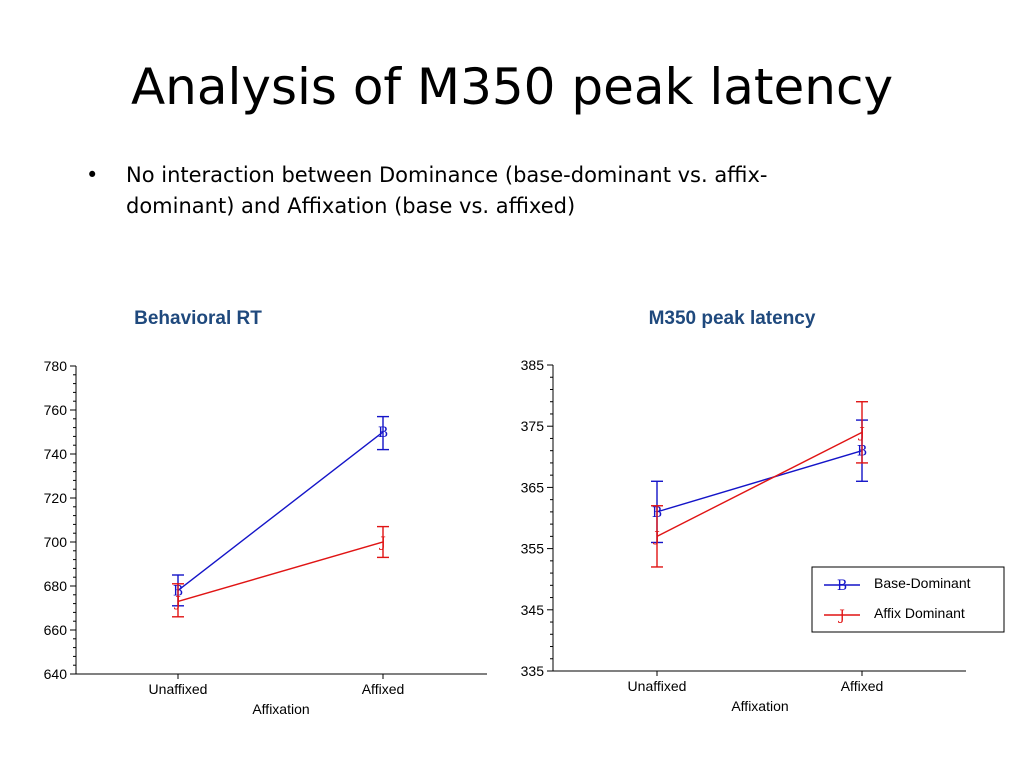  I want to click on chart1-y-tick-label: 760, so click(56, 410).